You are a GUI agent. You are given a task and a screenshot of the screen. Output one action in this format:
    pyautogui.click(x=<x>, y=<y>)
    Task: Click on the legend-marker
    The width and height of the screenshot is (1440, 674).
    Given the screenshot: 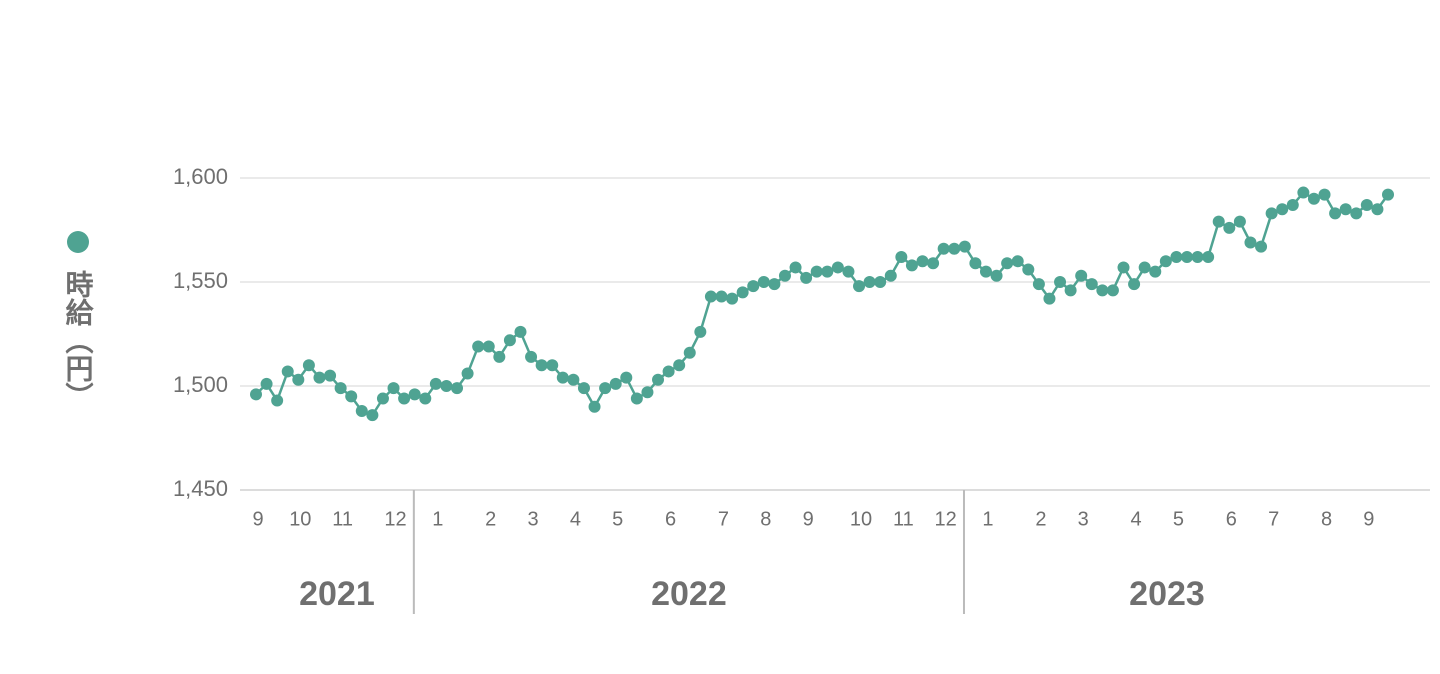 What is the action you would take?
    pyautogui.click(x=78, y=242)
    